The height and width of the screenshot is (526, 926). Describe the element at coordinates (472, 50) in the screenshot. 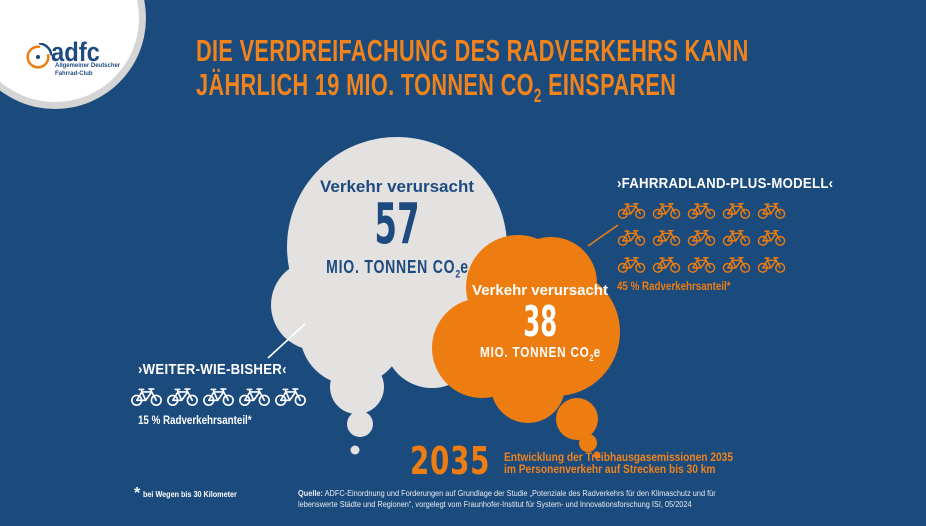

I see `title-line-1: DIE VERDREIFACHUNG DES RADVERKEHRS KANN` at that location.